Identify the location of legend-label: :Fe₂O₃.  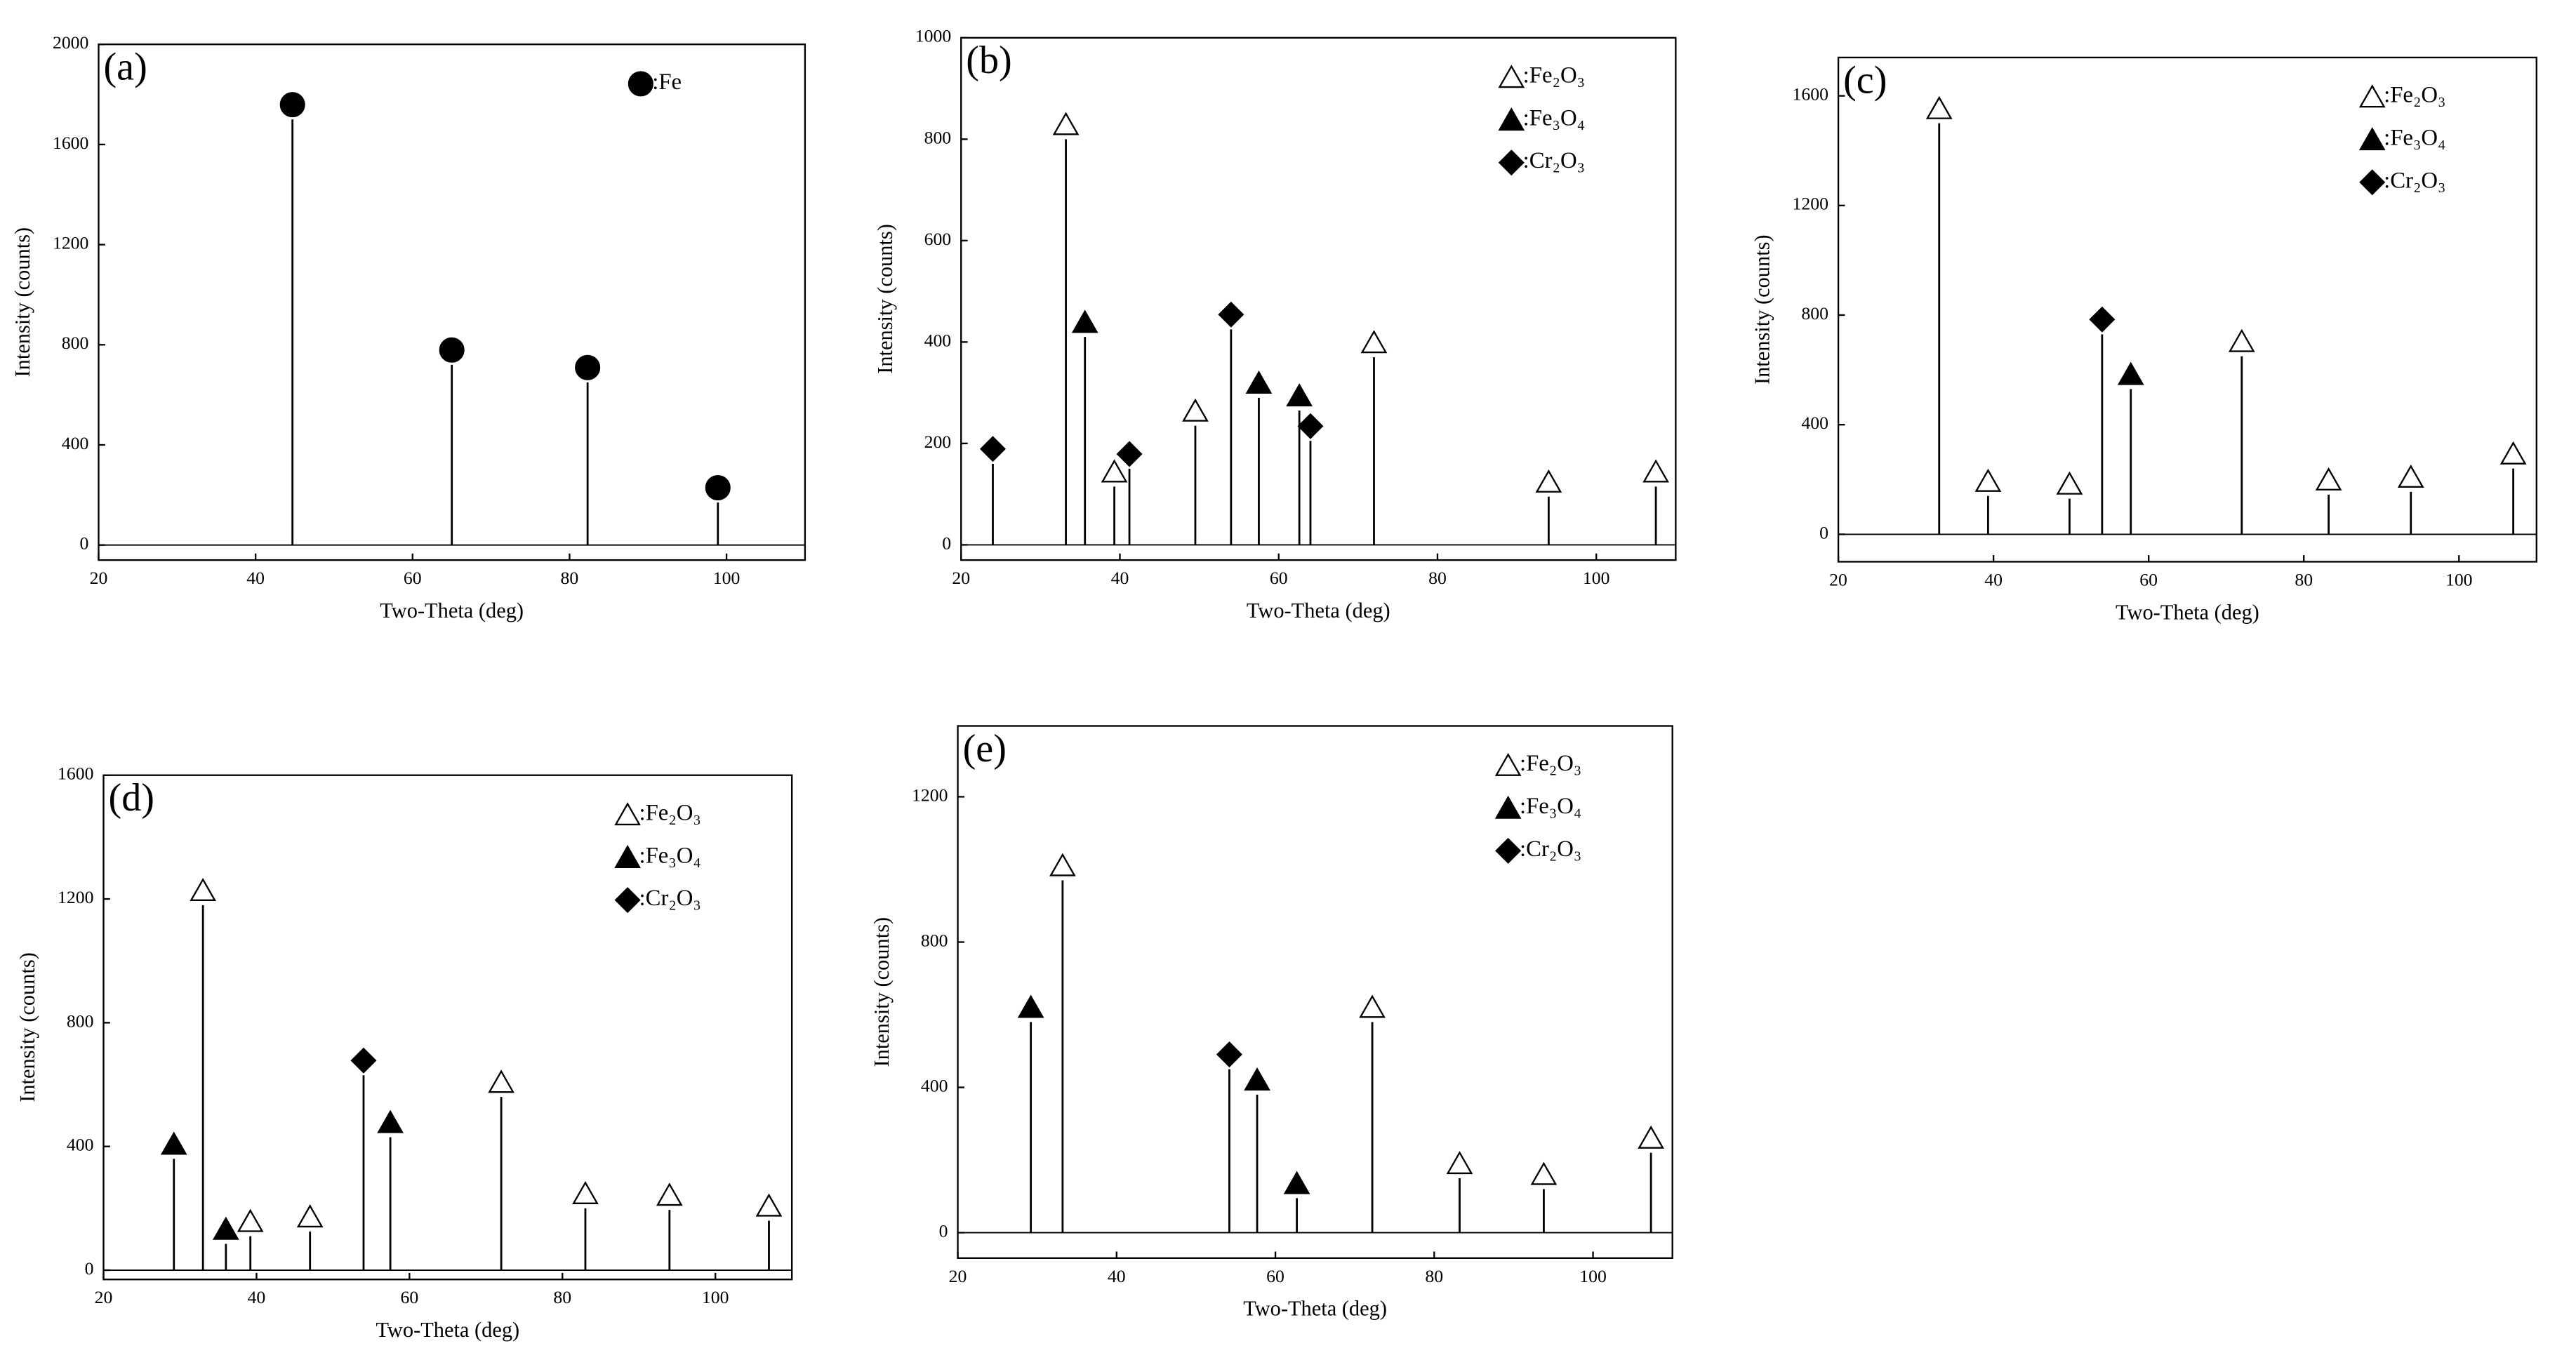
(2415, 95).